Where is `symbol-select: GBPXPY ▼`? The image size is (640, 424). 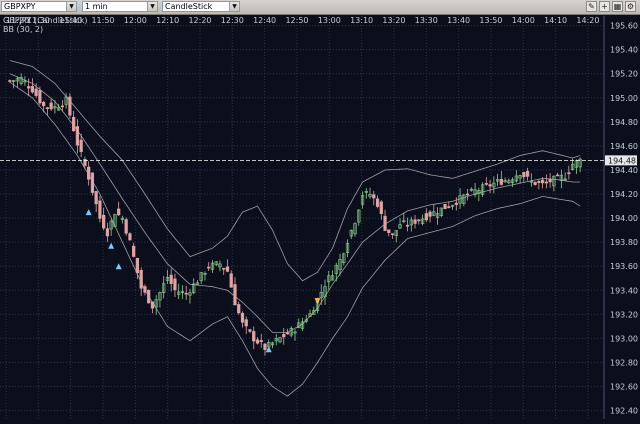 symbol-select: GBPXPY ▼ is located at coordinates (39, 6).